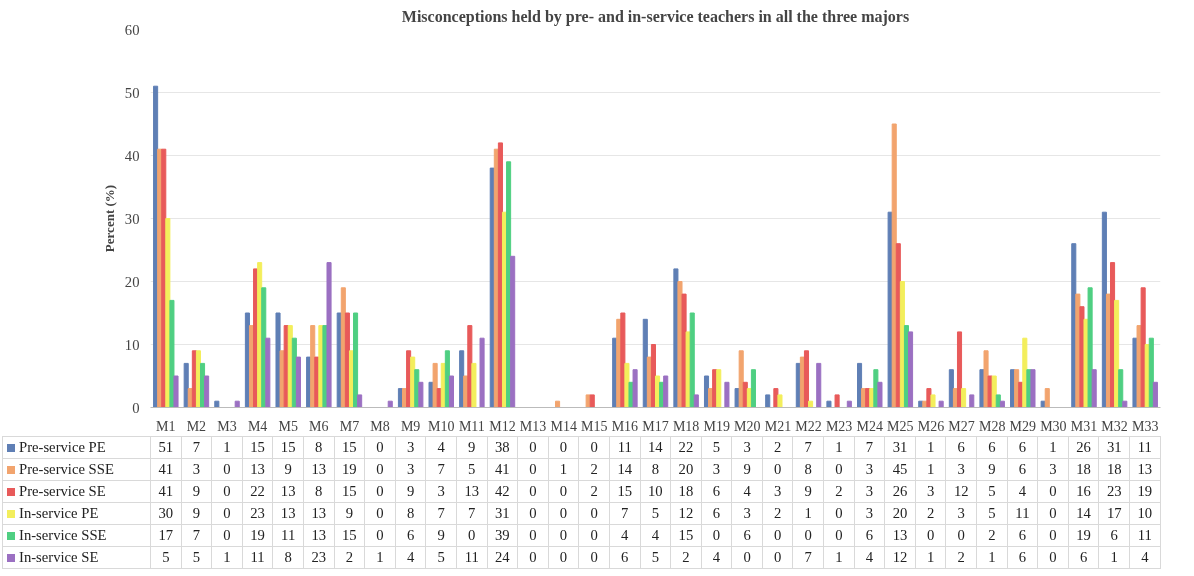 The width and height of the screenshot is (1194, 576). What do you see at coordinates (961, 426) in the screenshot?
I see `x-tick-label: M27` at bounding box center [961, 426].